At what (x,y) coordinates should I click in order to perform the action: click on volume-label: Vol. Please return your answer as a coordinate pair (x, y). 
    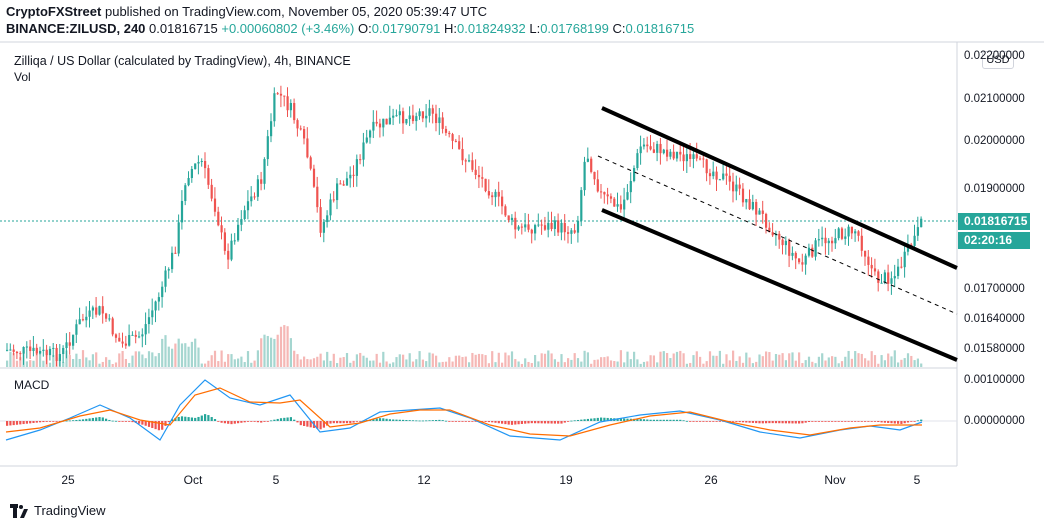
    Looking at the image, I should click on (22, 77).